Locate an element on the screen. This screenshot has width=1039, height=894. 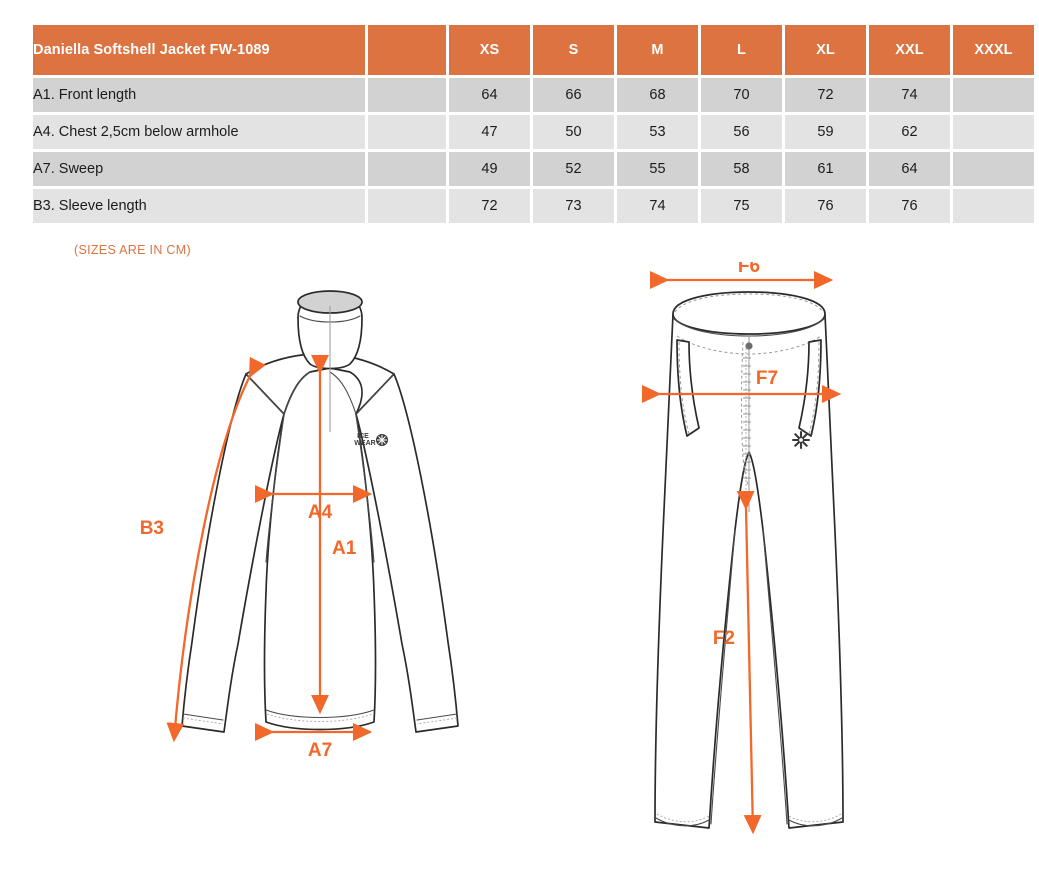
measurement-a7-sweep: A7 is located at coordinates (313, 742).